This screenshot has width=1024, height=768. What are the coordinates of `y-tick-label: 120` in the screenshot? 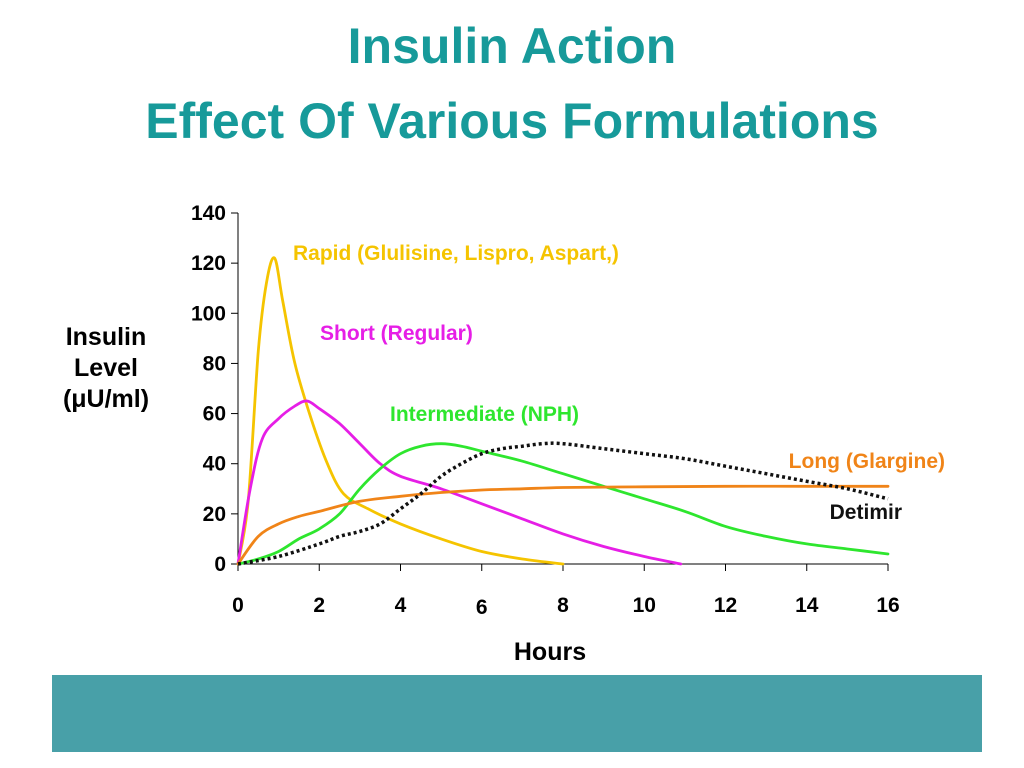 It's located at (208, 263).